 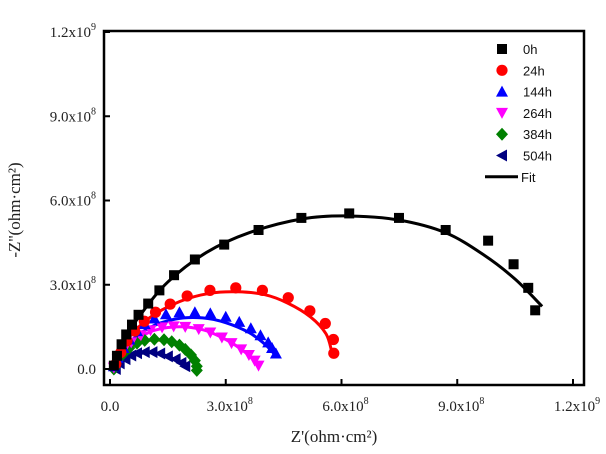 What do you see at coordinates (528, 177) in the screenshot?
I see `legend-label: Fit` at bounding box center [528, 177].